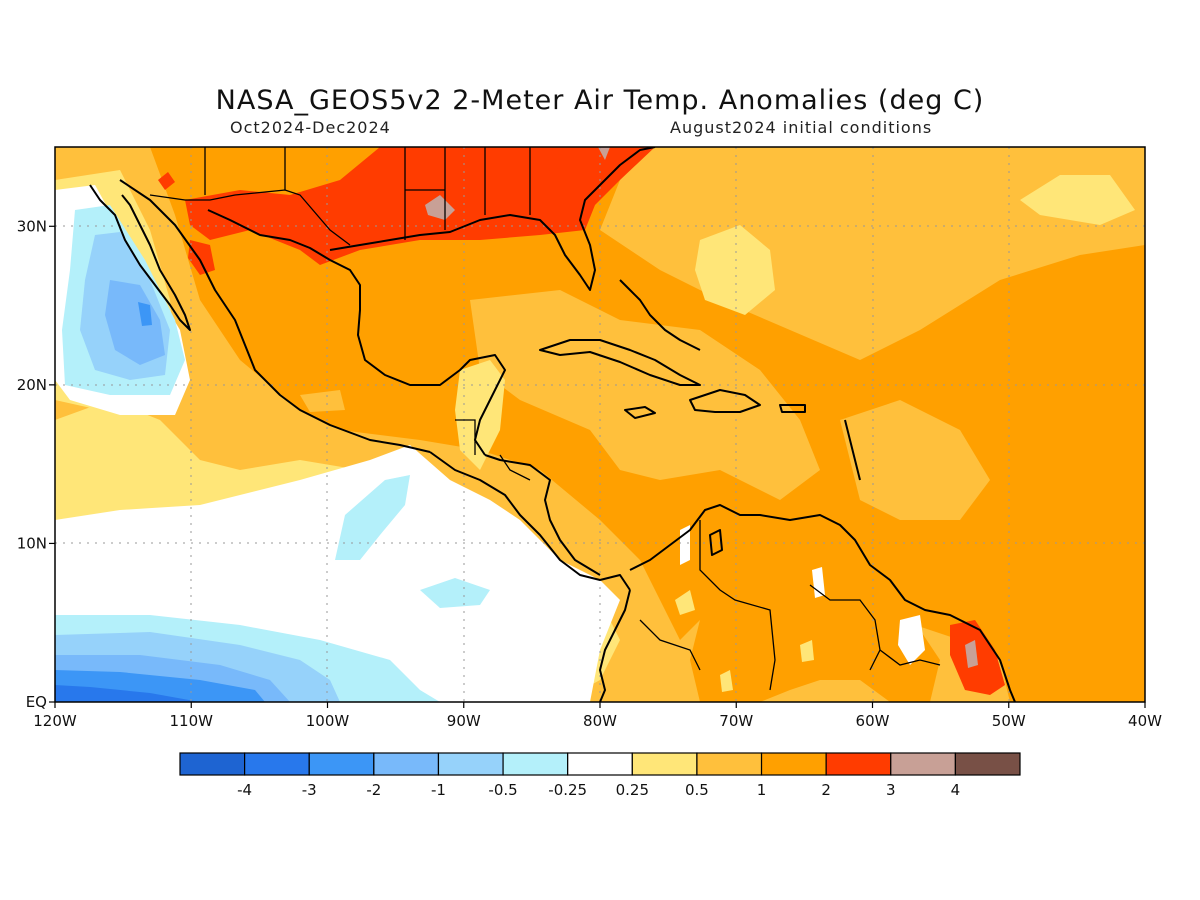  Describe the element at coordinates (55, 721) in the screenshot. I see `lon-tick-label: 120W` at that location.